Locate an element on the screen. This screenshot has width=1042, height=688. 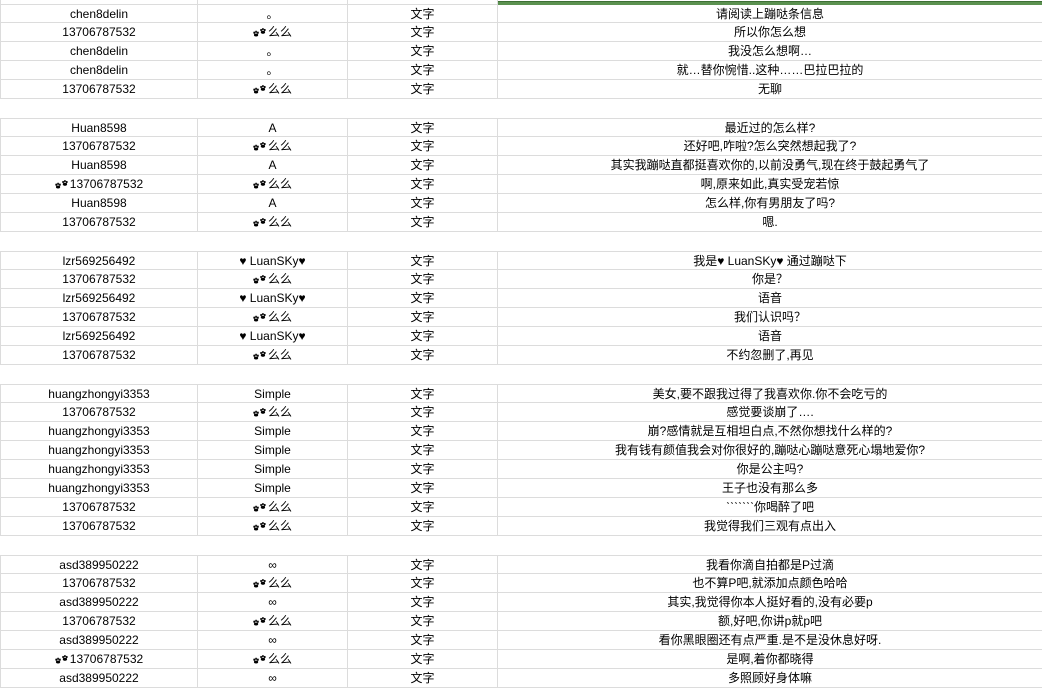
cell-nickname: A is located at coordinates (272, 165).